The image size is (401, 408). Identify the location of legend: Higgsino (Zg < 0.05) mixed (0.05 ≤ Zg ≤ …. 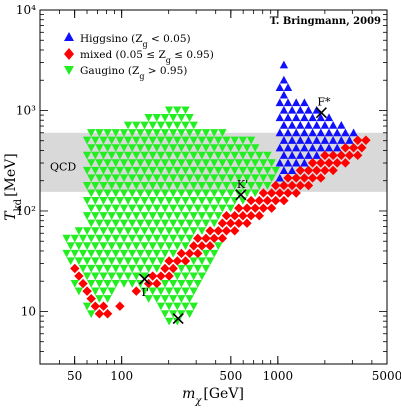
(139, 56).